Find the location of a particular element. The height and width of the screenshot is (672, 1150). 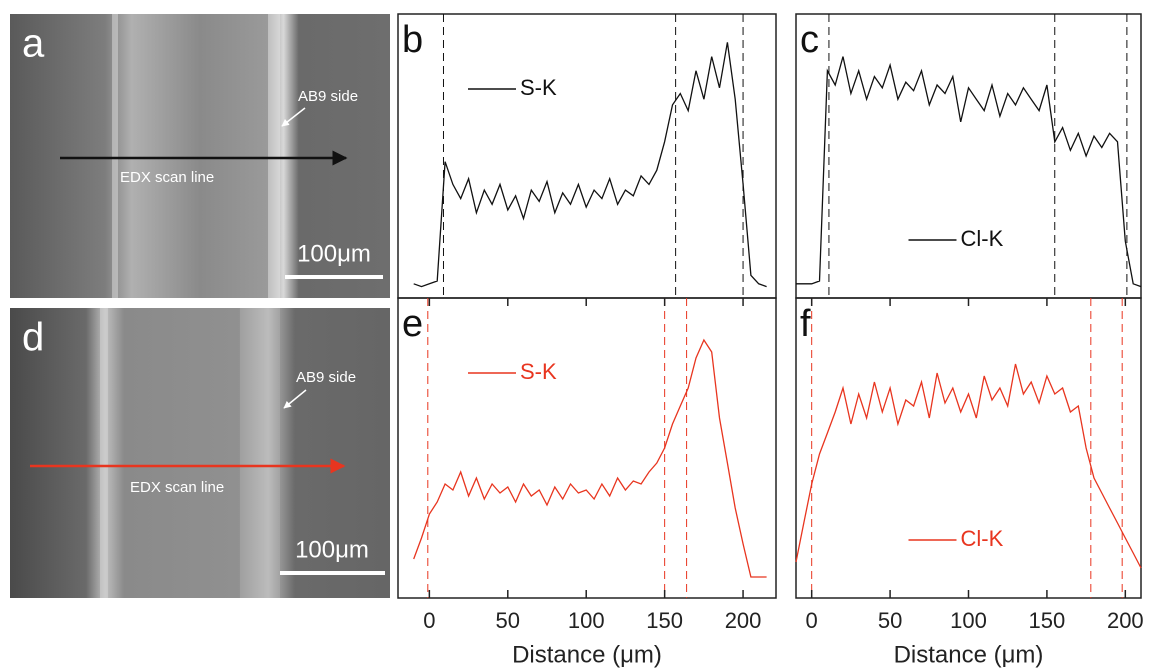

panel-label: a is located at coordinates (33, 44).